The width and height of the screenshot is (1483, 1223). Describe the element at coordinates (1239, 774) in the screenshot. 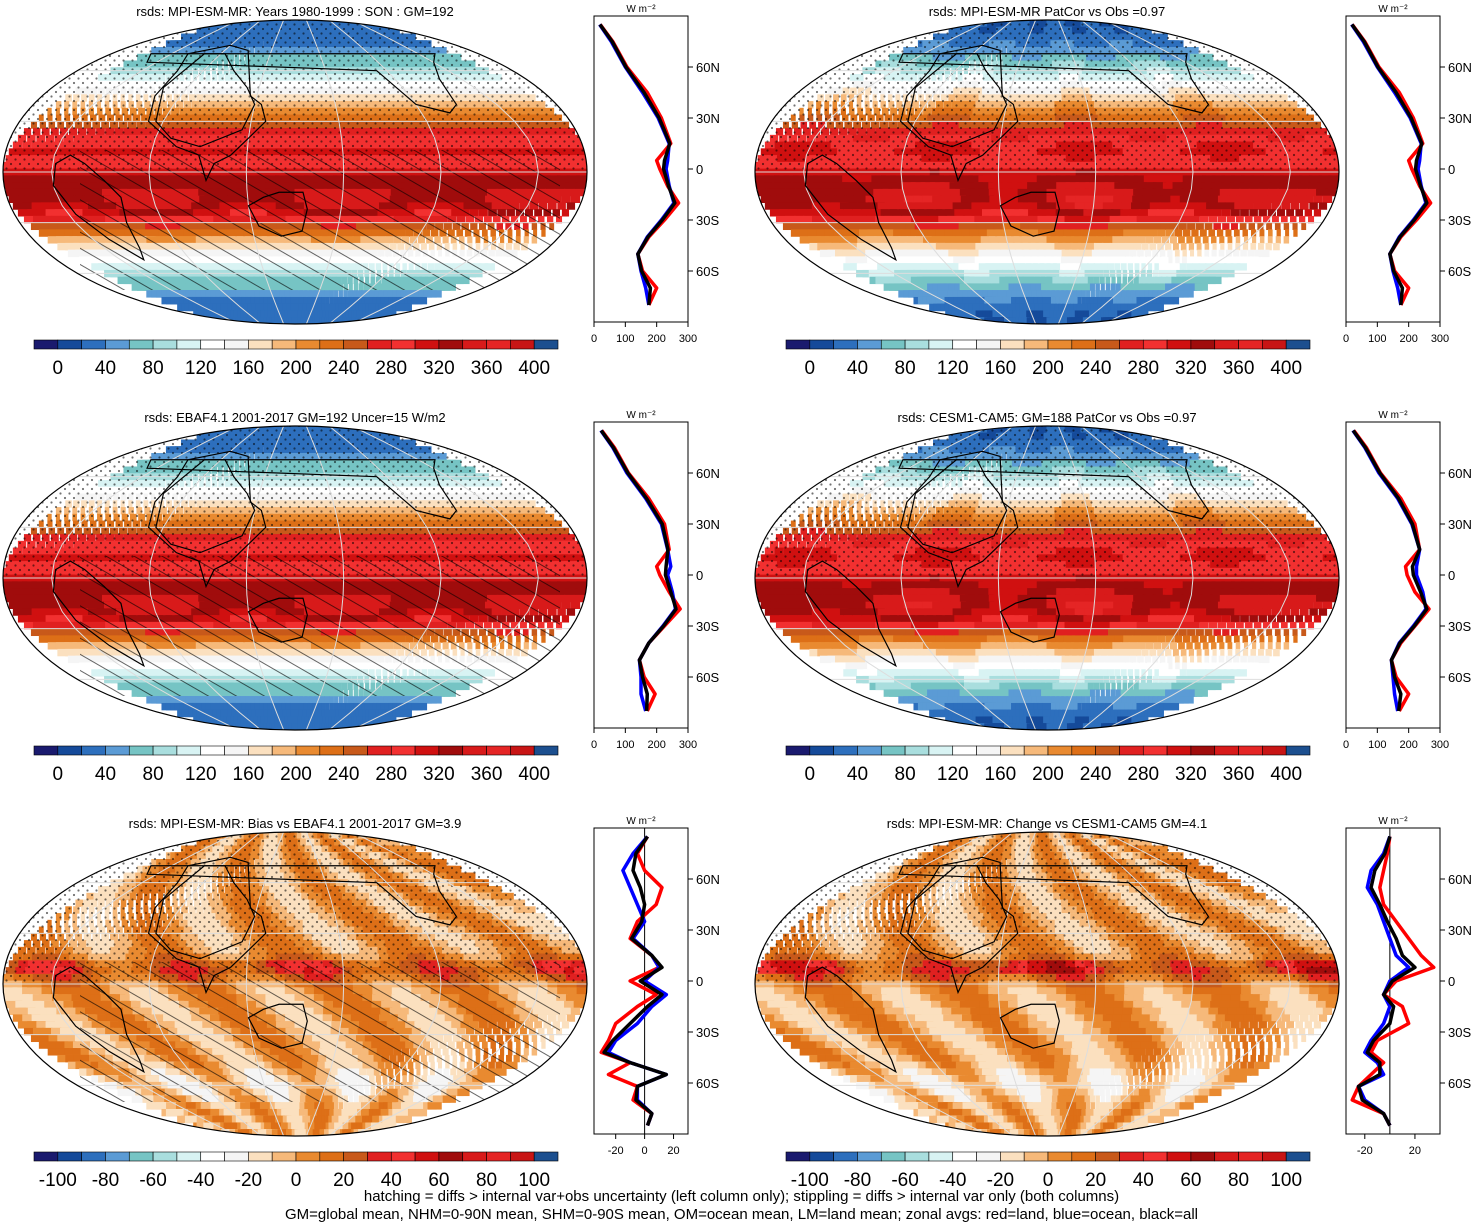

I see `colorbar-tick-label: 360` at that location.